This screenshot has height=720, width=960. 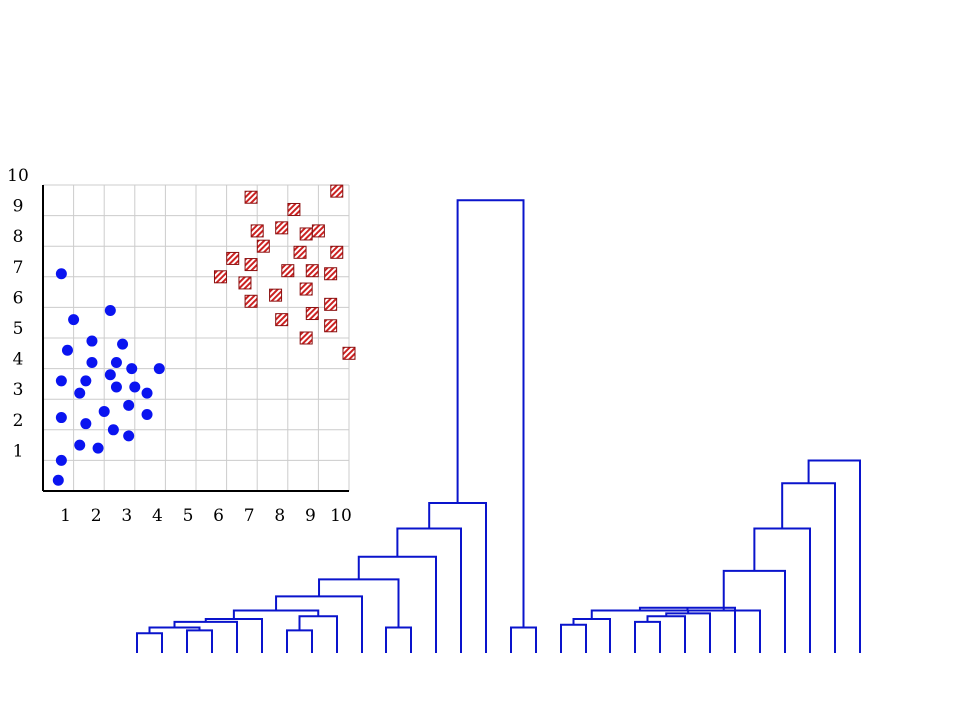 What do you see at coordinates (310, 516) in the screenshot?
I see `x-tick-label: 9` at bounding box center [310, 516].